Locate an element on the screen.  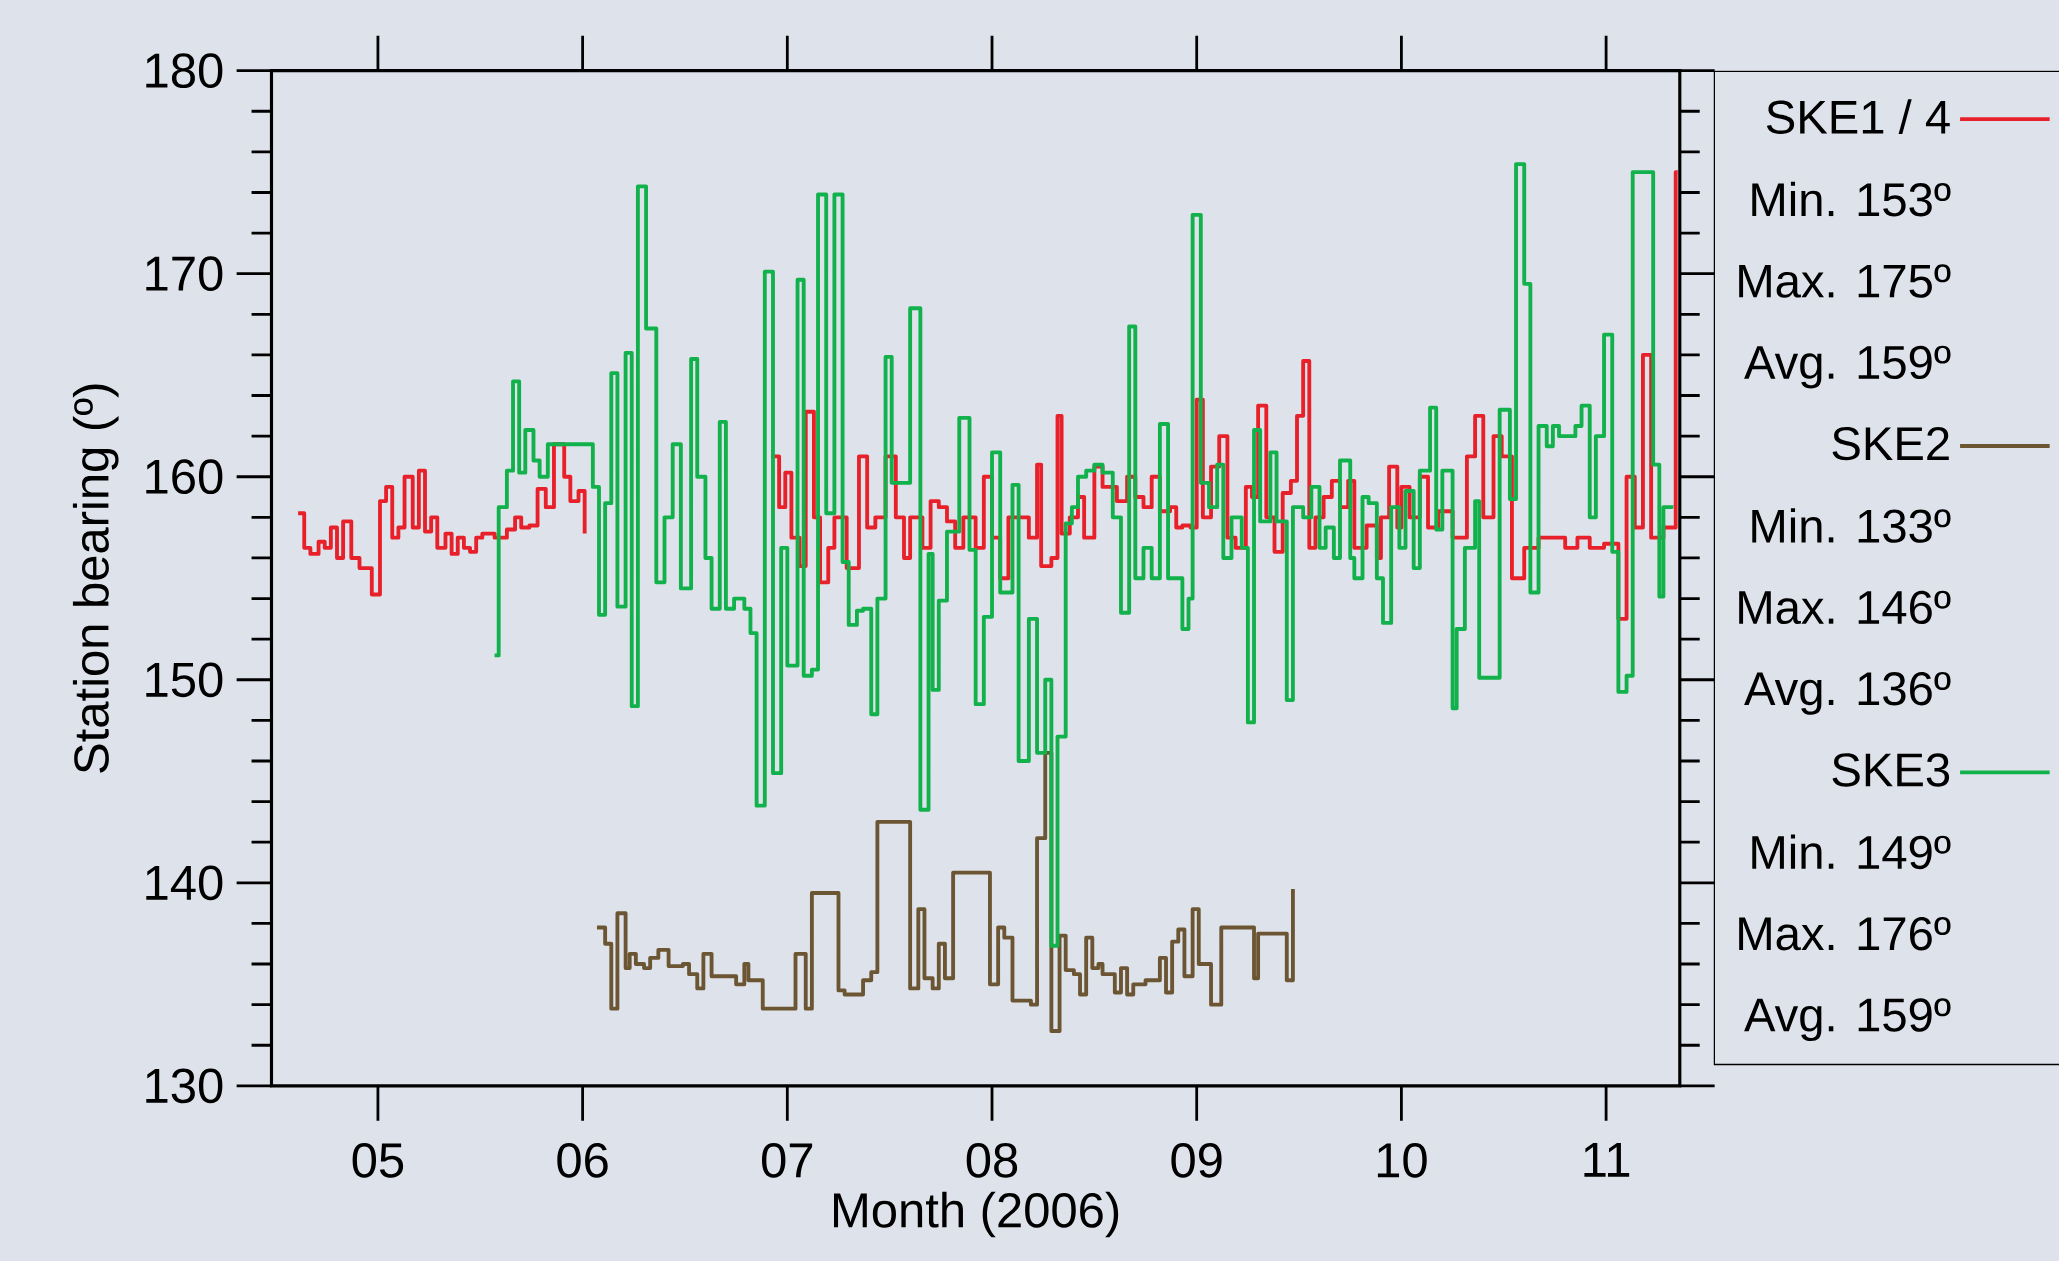
legend-label: SKE1 / 4 is located at coordinates (1858, 117).